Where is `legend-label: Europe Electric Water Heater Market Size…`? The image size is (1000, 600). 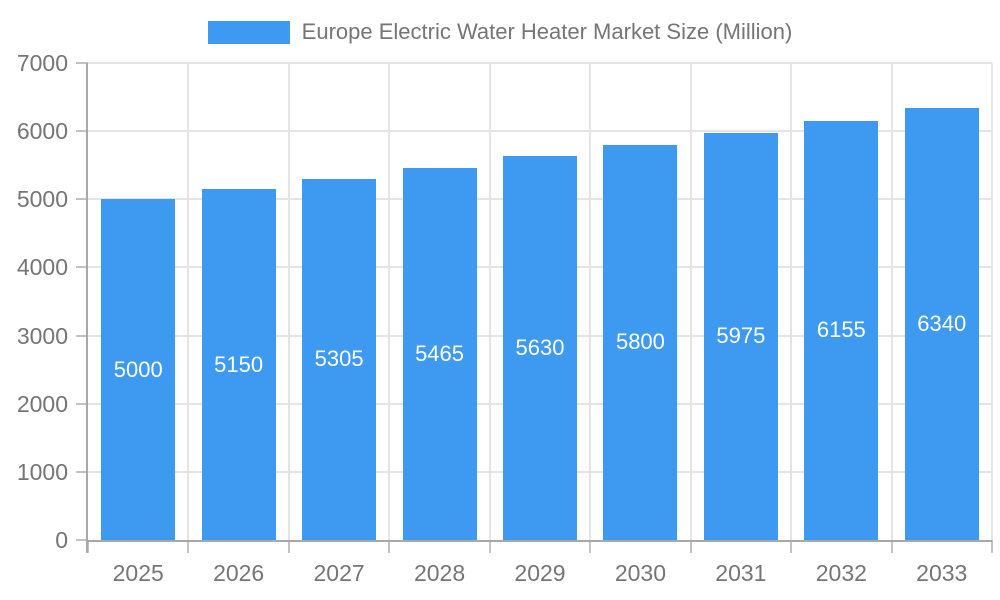 legend-label: Europe Electric Water Heater Market Size… is located at coordinates (547, 31).